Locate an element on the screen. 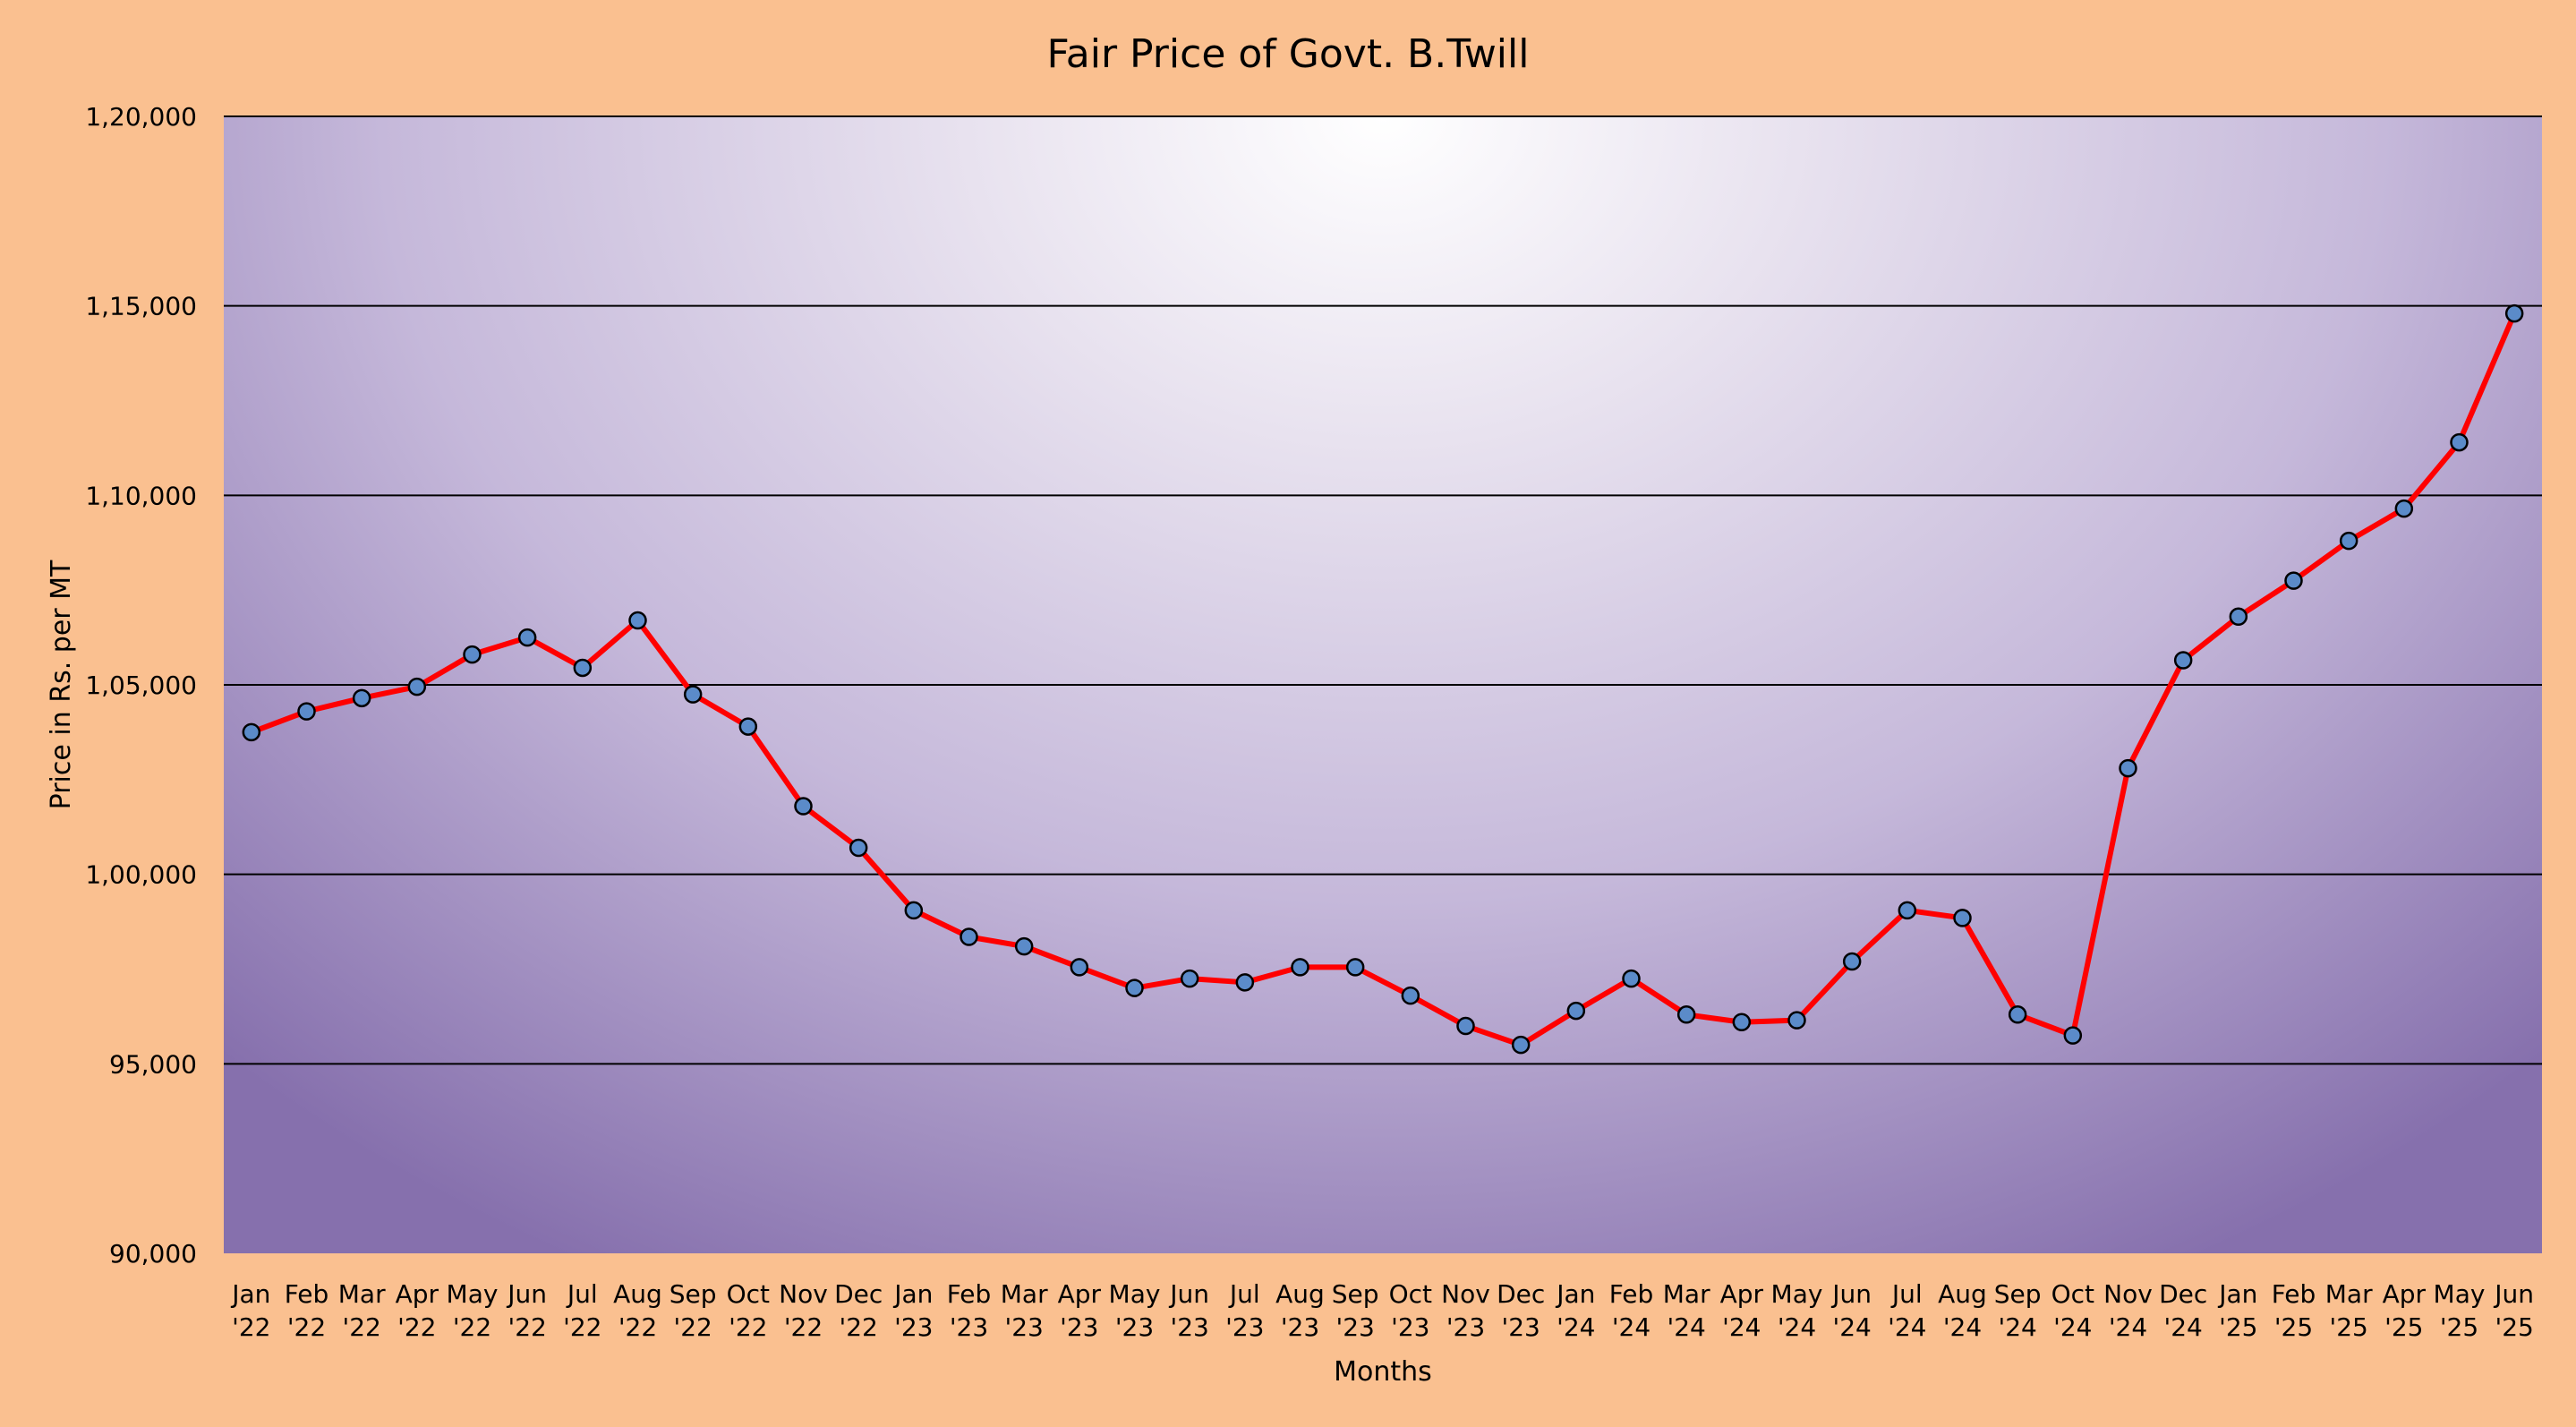 This screenshot has width=2576, height=1427. x-tick-label: Jan '25 is located at coordinates (2237, 1310).